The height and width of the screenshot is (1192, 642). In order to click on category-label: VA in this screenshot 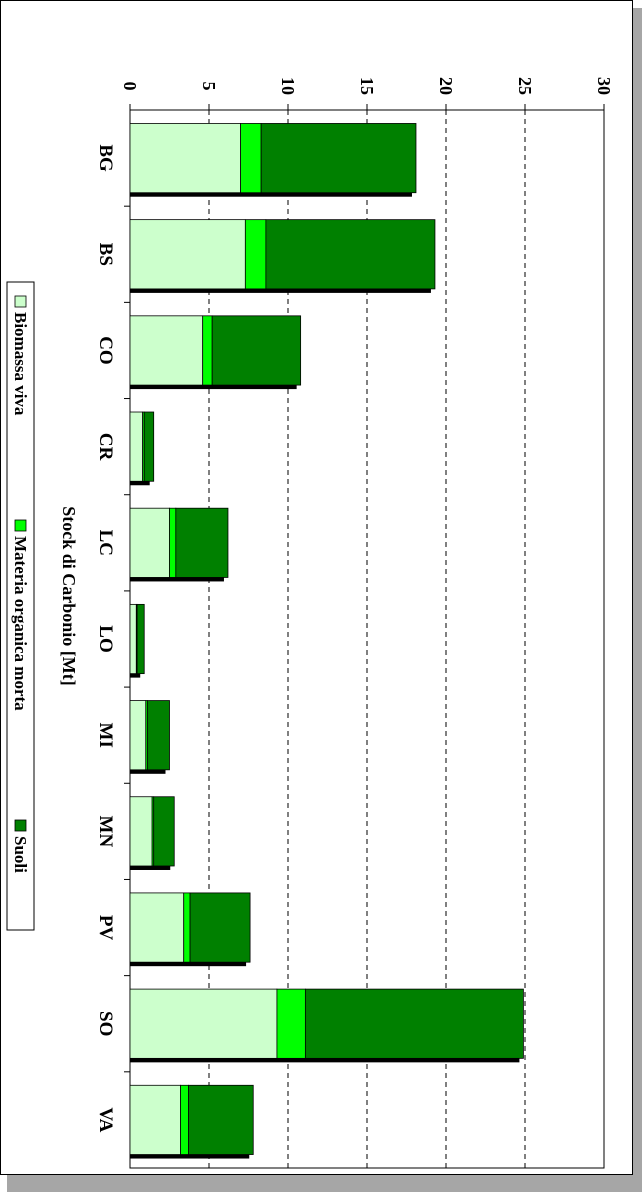, I will do `click(105, 1119)`.